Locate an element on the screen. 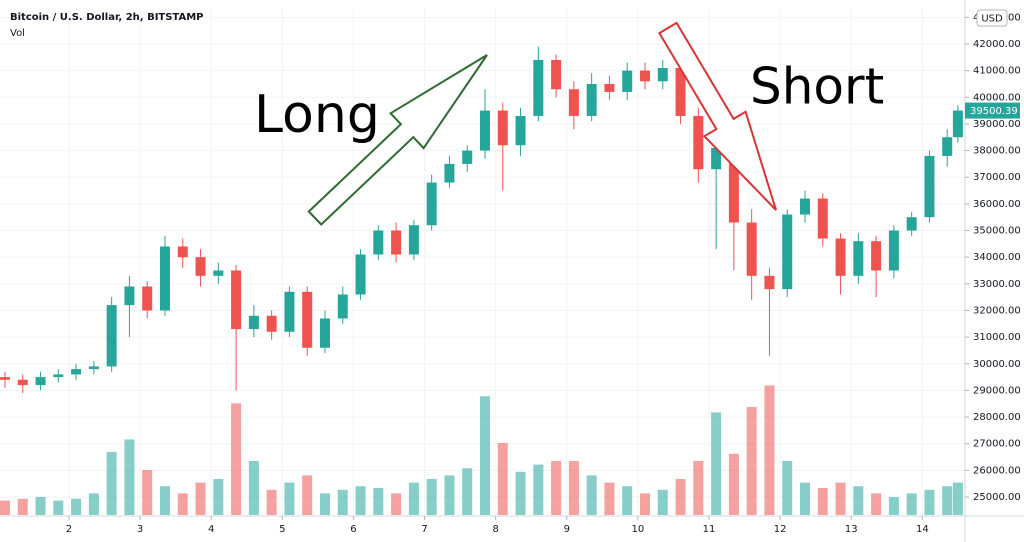 This screenshot has height=542, width=1024. x-tick-label: 10 is located at coordinates (638, 529).